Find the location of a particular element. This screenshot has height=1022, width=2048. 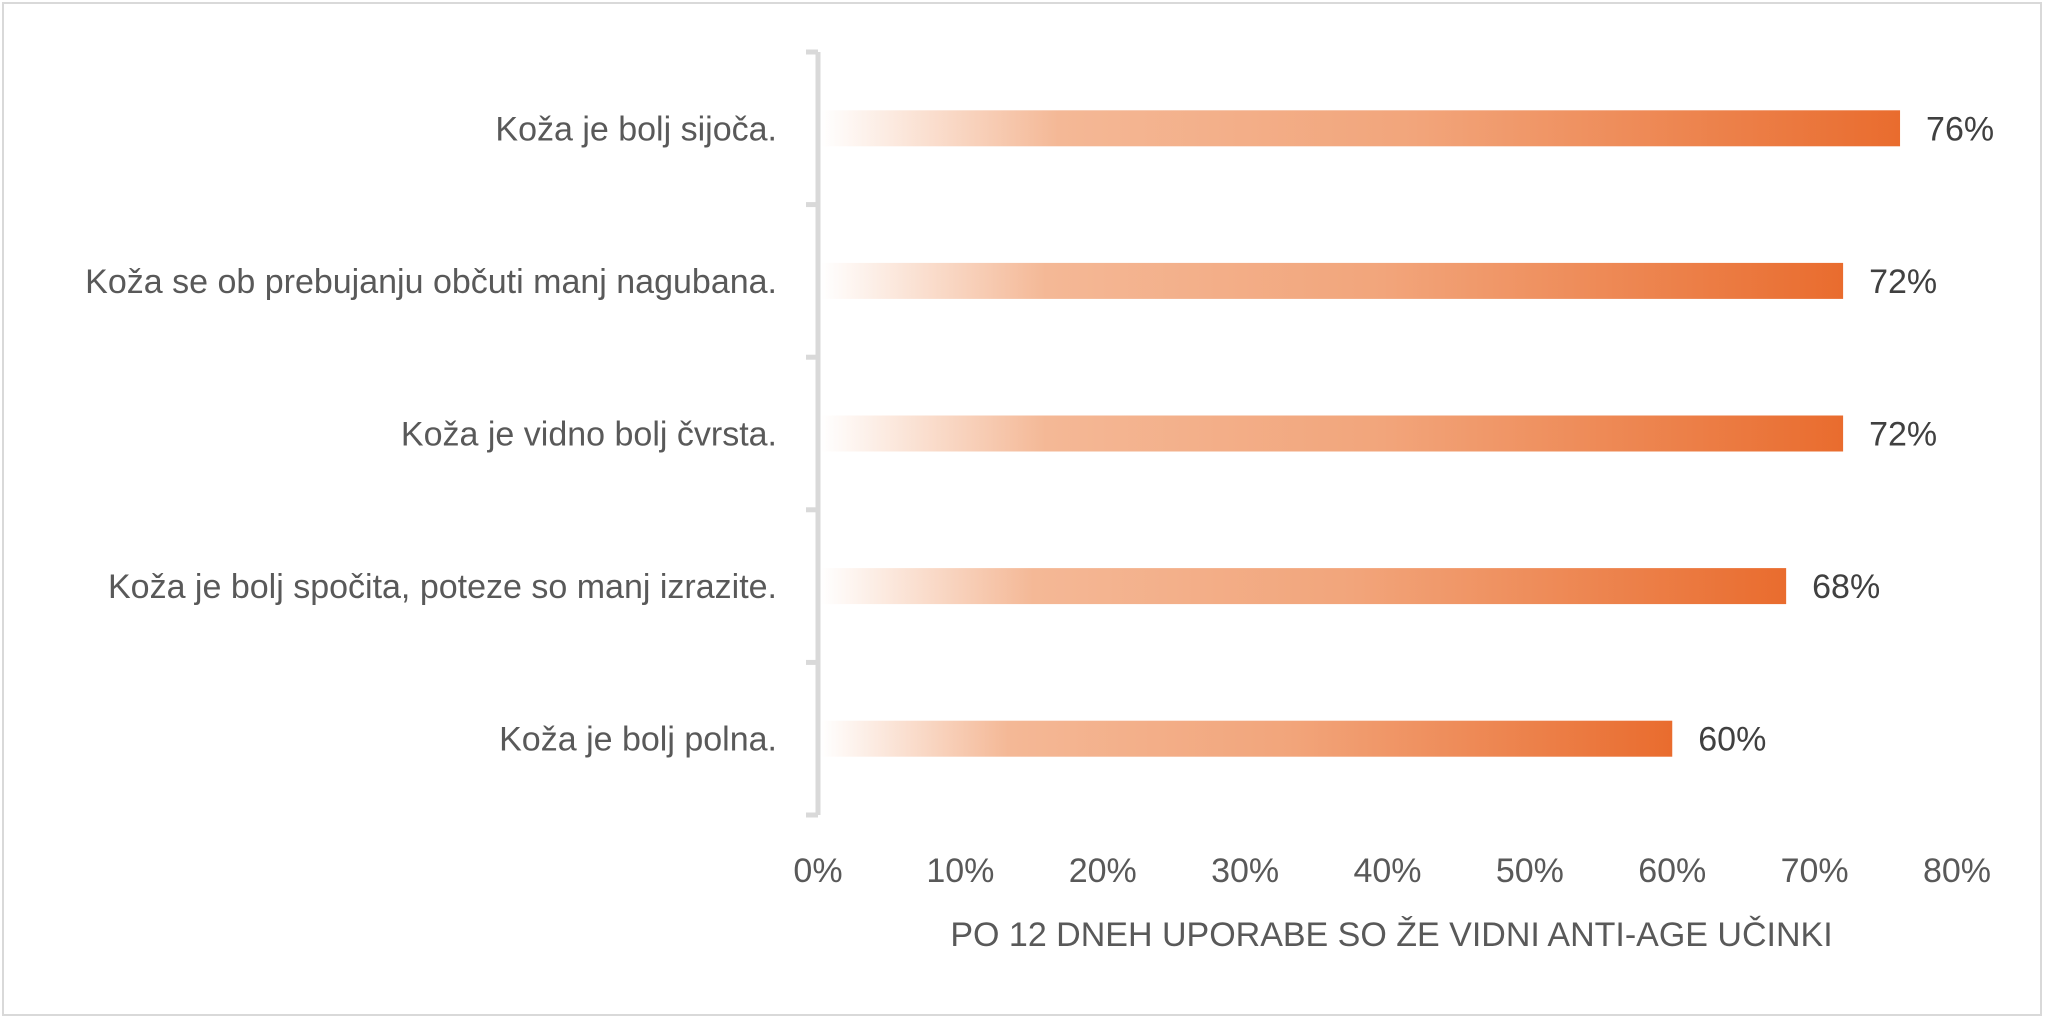

x-tick-label: 10% is located at coordinates (960, 871).